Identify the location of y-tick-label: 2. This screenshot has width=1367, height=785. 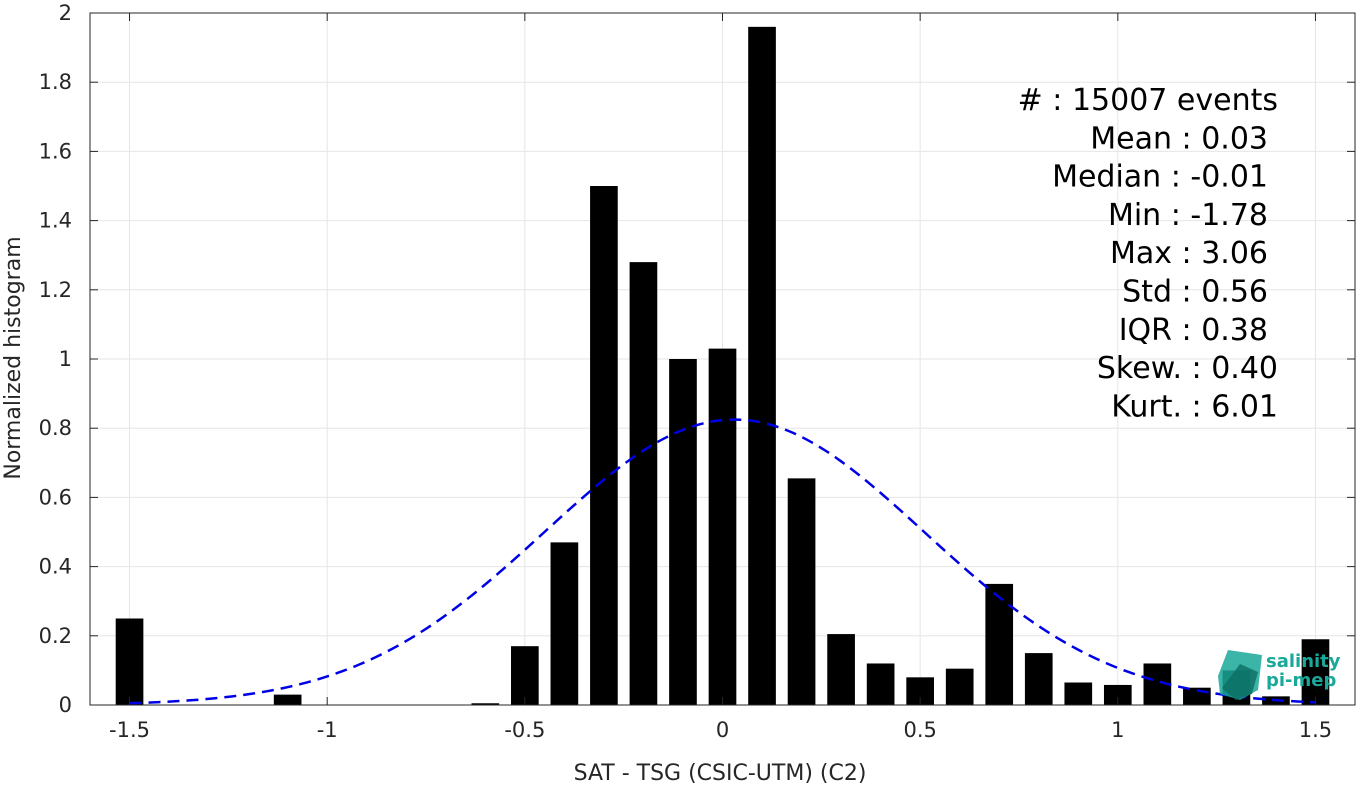
(65, 13).